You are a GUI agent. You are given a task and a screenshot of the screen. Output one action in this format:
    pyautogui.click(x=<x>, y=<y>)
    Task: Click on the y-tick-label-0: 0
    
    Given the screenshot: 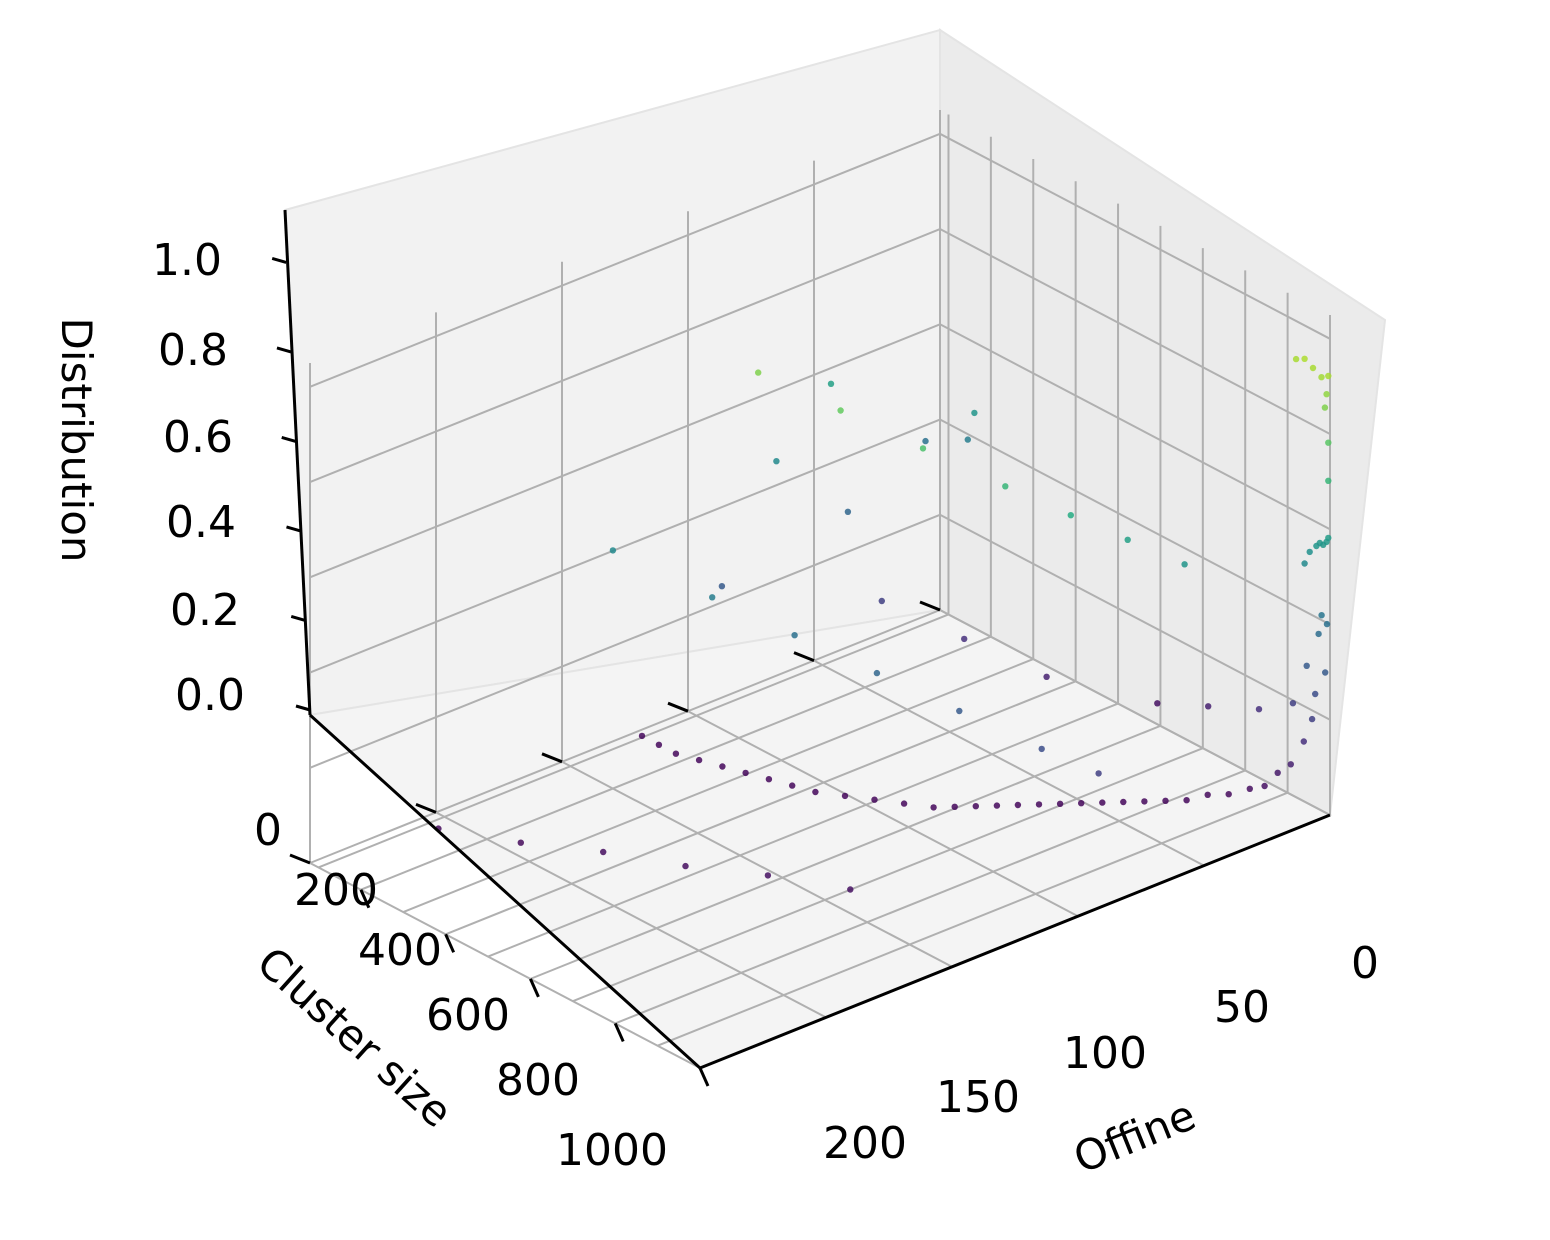 What is the action you would take?
    pyautogui.click(x=268, y=830)
    